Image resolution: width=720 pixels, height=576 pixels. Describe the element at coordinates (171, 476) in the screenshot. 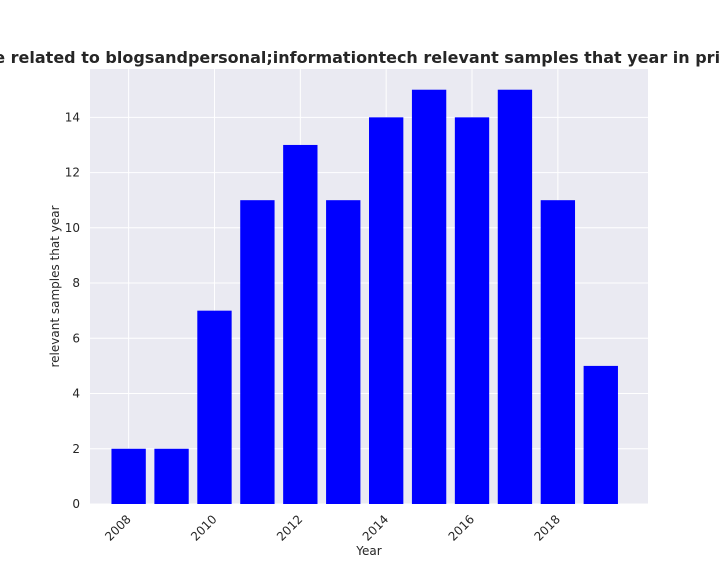

I see `bar-2009` at that location.